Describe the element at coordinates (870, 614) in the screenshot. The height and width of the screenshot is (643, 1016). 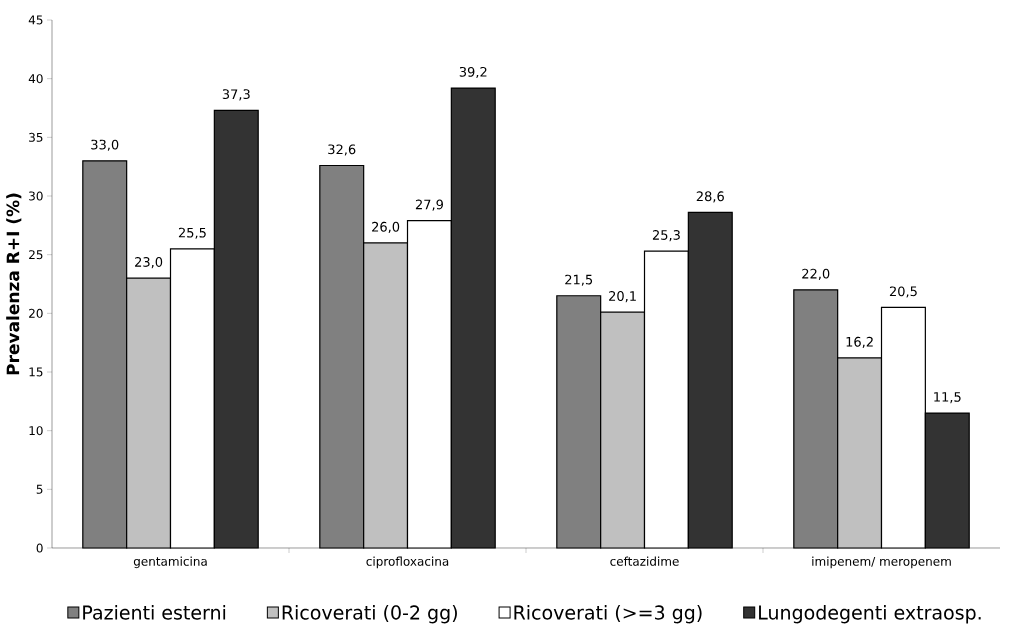
I see `legend-label: Lungodegenti extraosp.` at that location.